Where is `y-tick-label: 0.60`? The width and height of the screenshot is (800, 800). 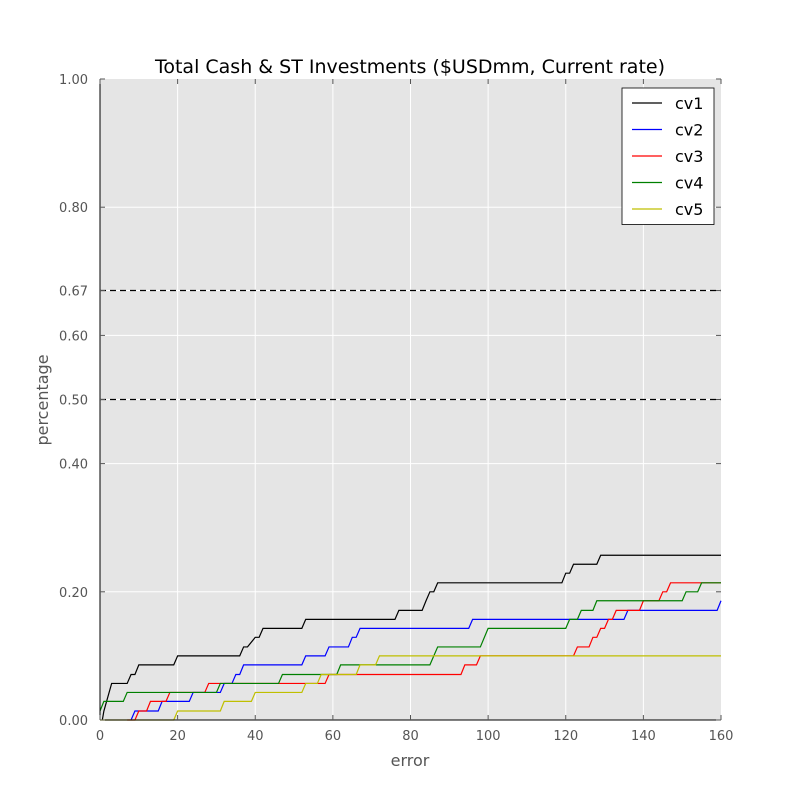 y-tick-label: 0.60 is located at coordinates (73, 336).